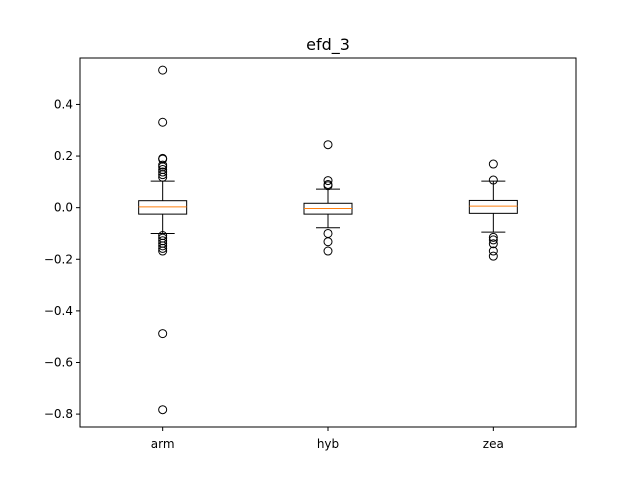  I want to click on x-tick-label: arm, so click(163, 444).